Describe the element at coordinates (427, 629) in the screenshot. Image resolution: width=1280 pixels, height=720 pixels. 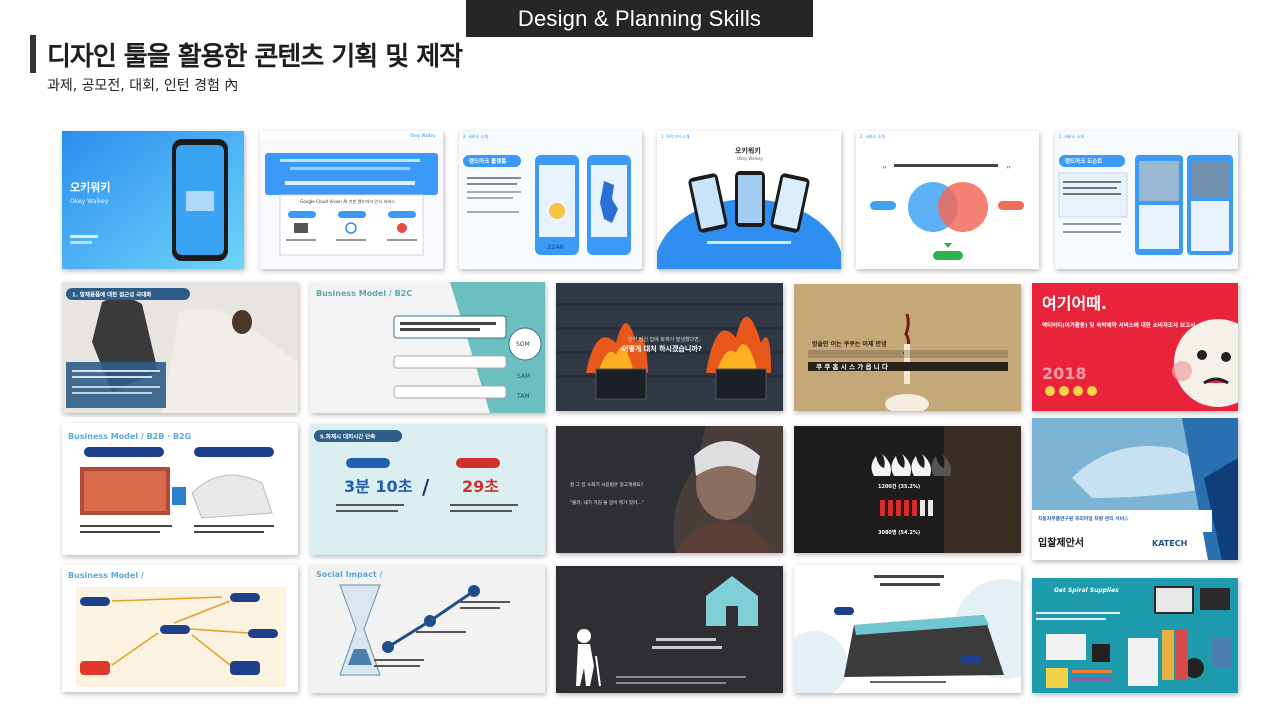
I see `slide-thumbnail-social-impact: Social Impact /` at that location.